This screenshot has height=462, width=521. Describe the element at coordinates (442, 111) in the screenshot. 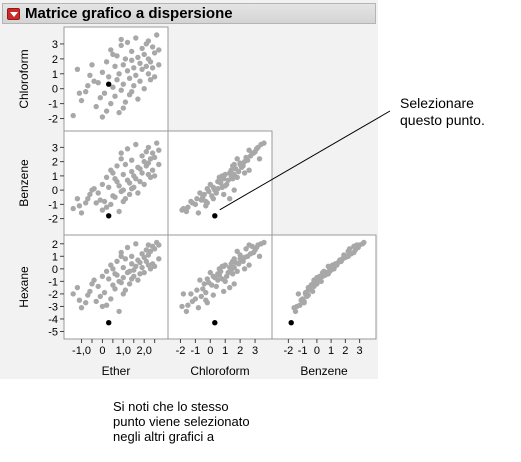

I see `annotation-select-point: Selezionare questo punto.` at that location.